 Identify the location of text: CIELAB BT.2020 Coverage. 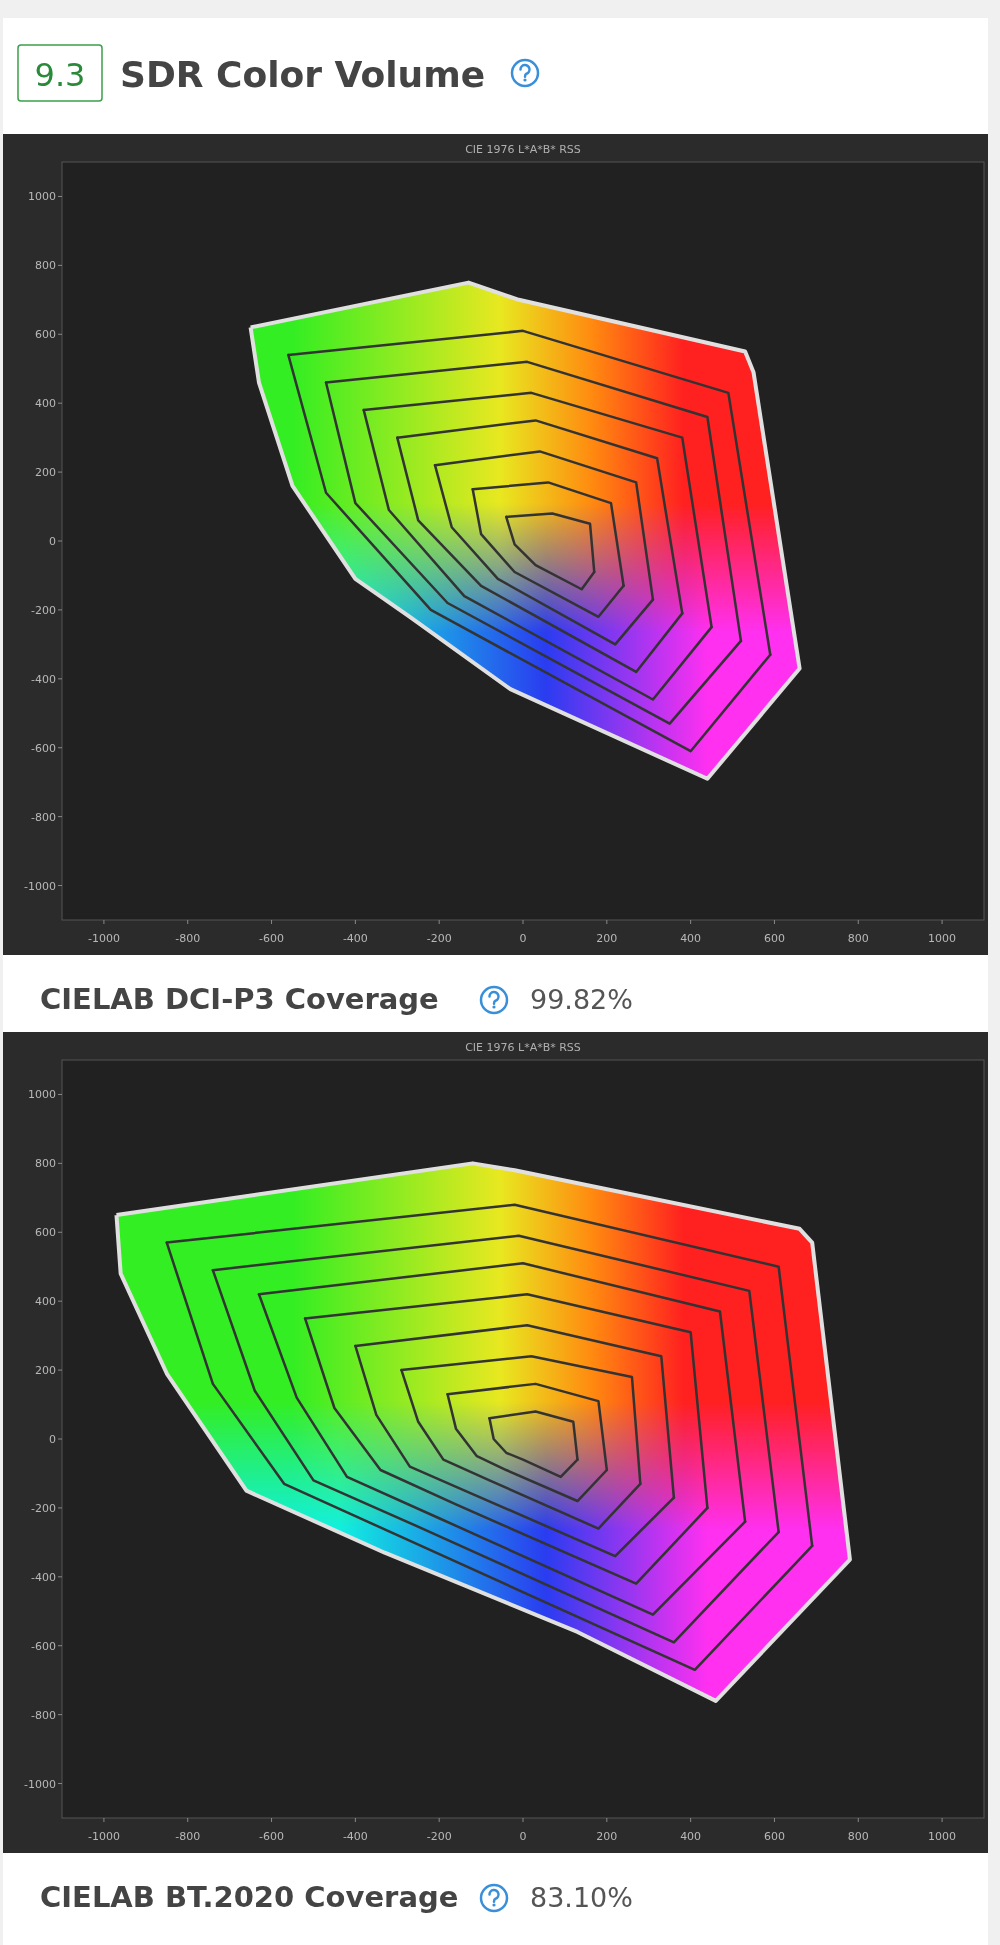
(249, 1897).